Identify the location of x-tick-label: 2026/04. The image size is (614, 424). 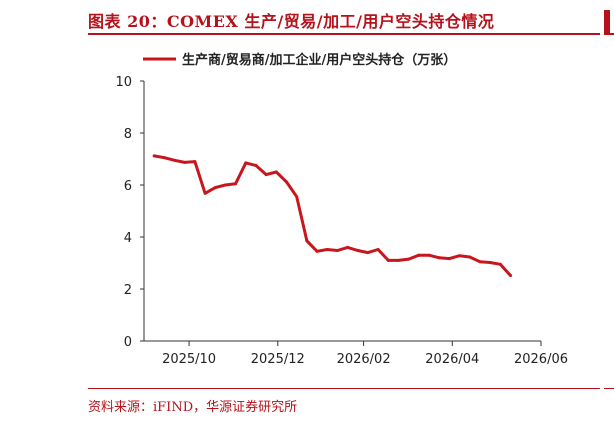
(452, 359).